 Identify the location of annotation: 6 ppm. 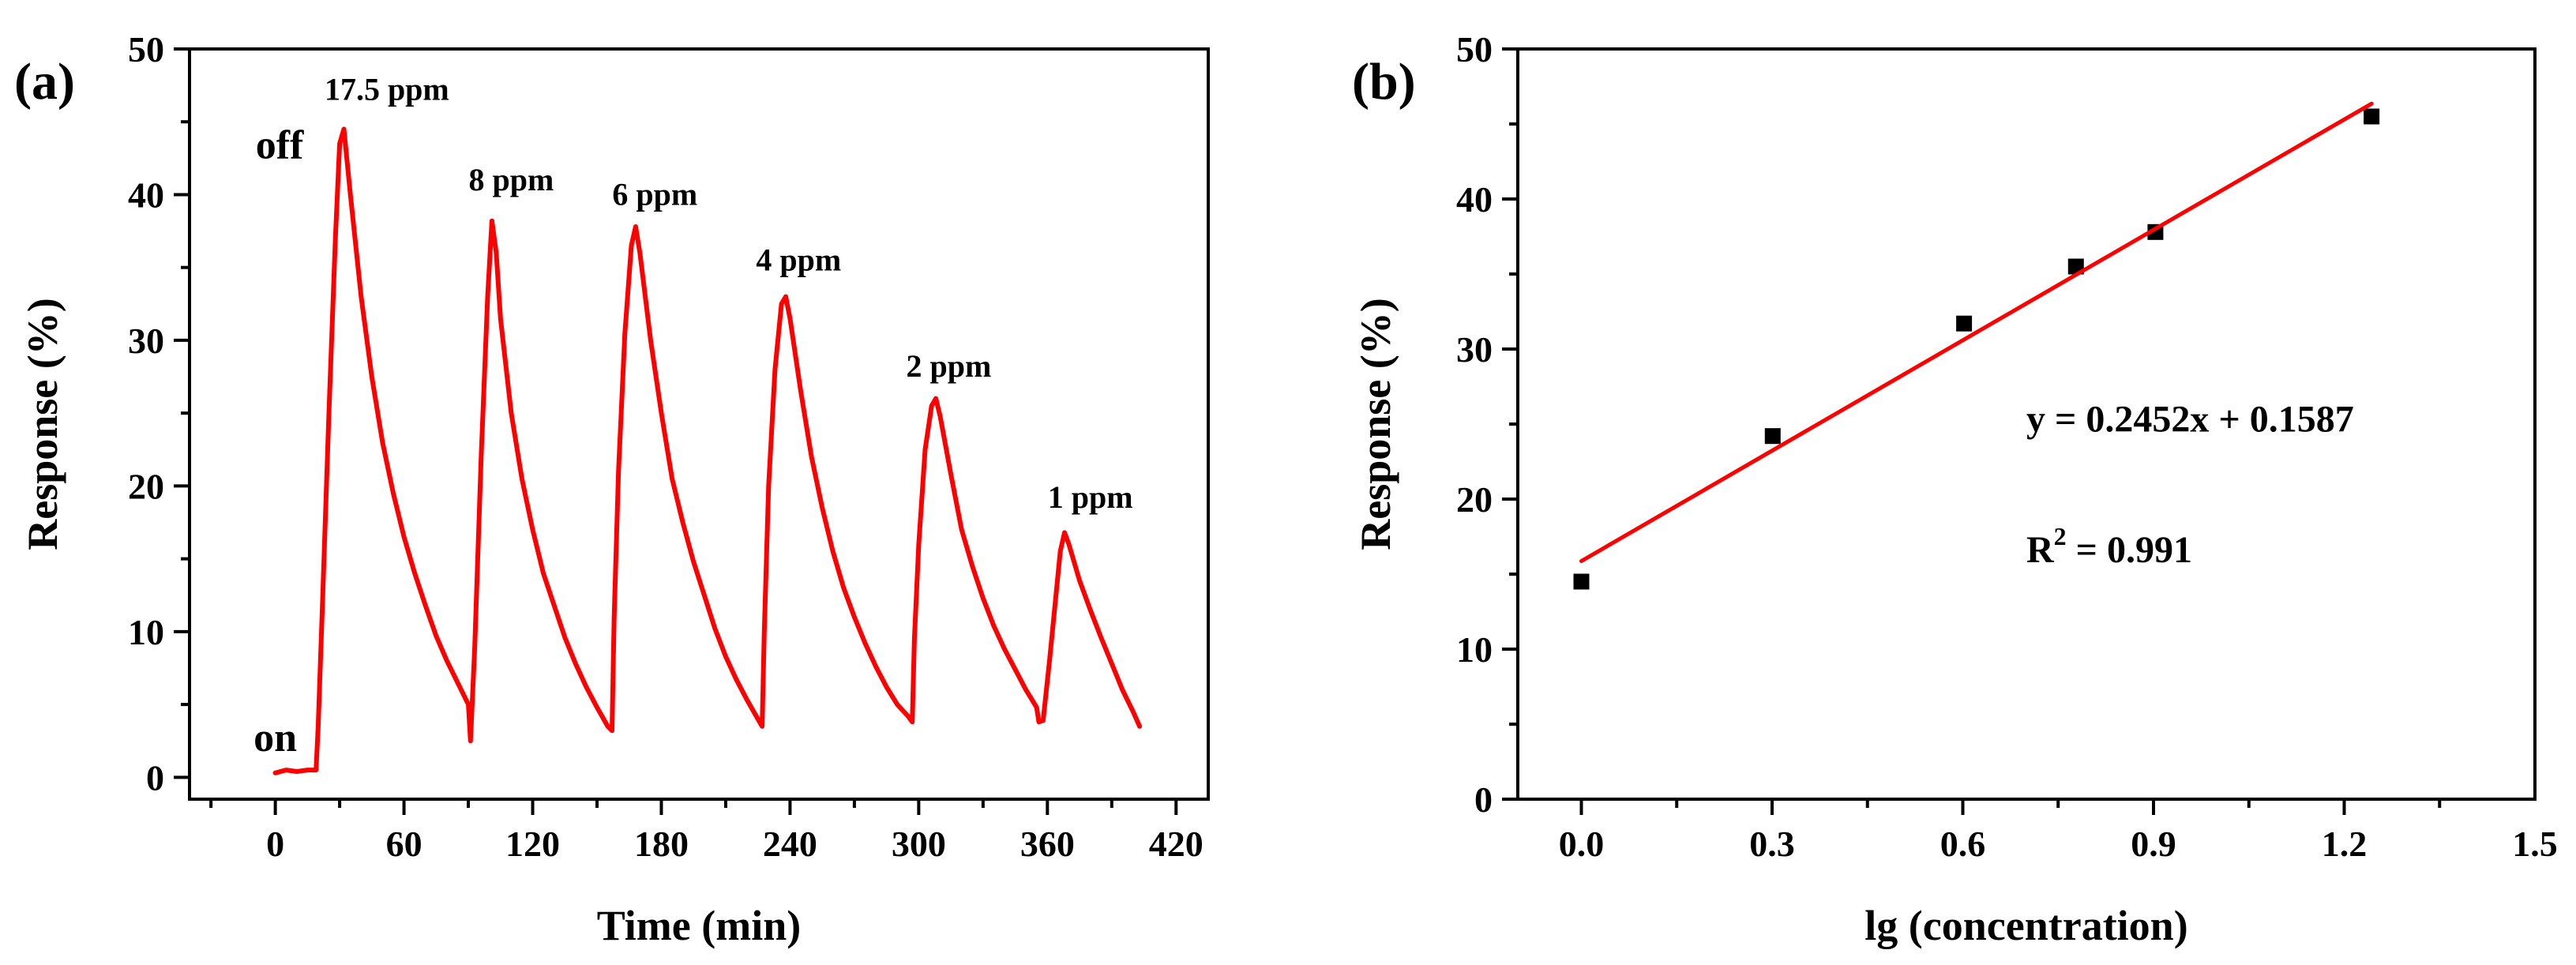
(654, 194).